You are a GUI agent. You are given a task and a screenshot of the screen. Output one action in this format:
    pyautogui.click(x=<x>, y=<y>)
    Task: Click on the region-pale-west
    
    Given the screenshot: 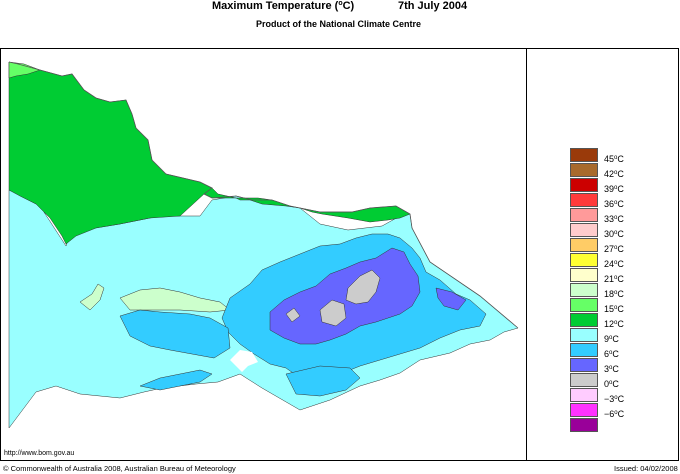 What is the action you would take?
    pyautogui.click(x=92, y=297)
    